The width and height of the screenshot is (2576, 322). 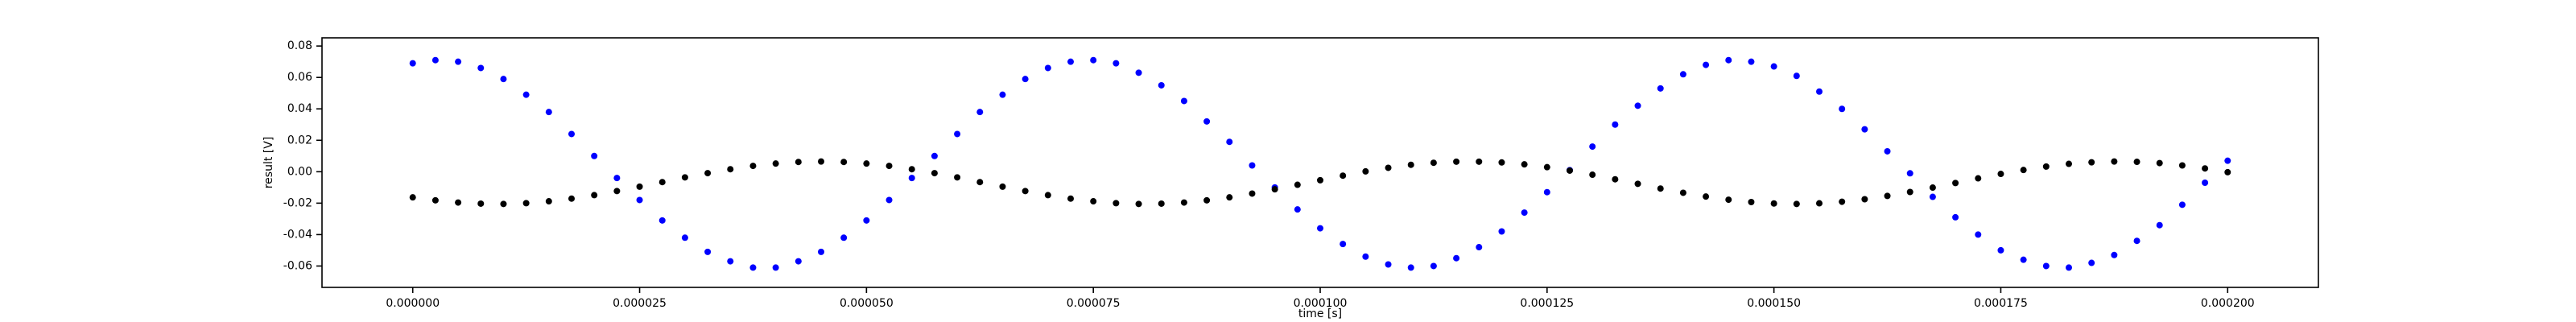 I want to click on x-tick-label: 0.000000, so click(x=413, y=303).